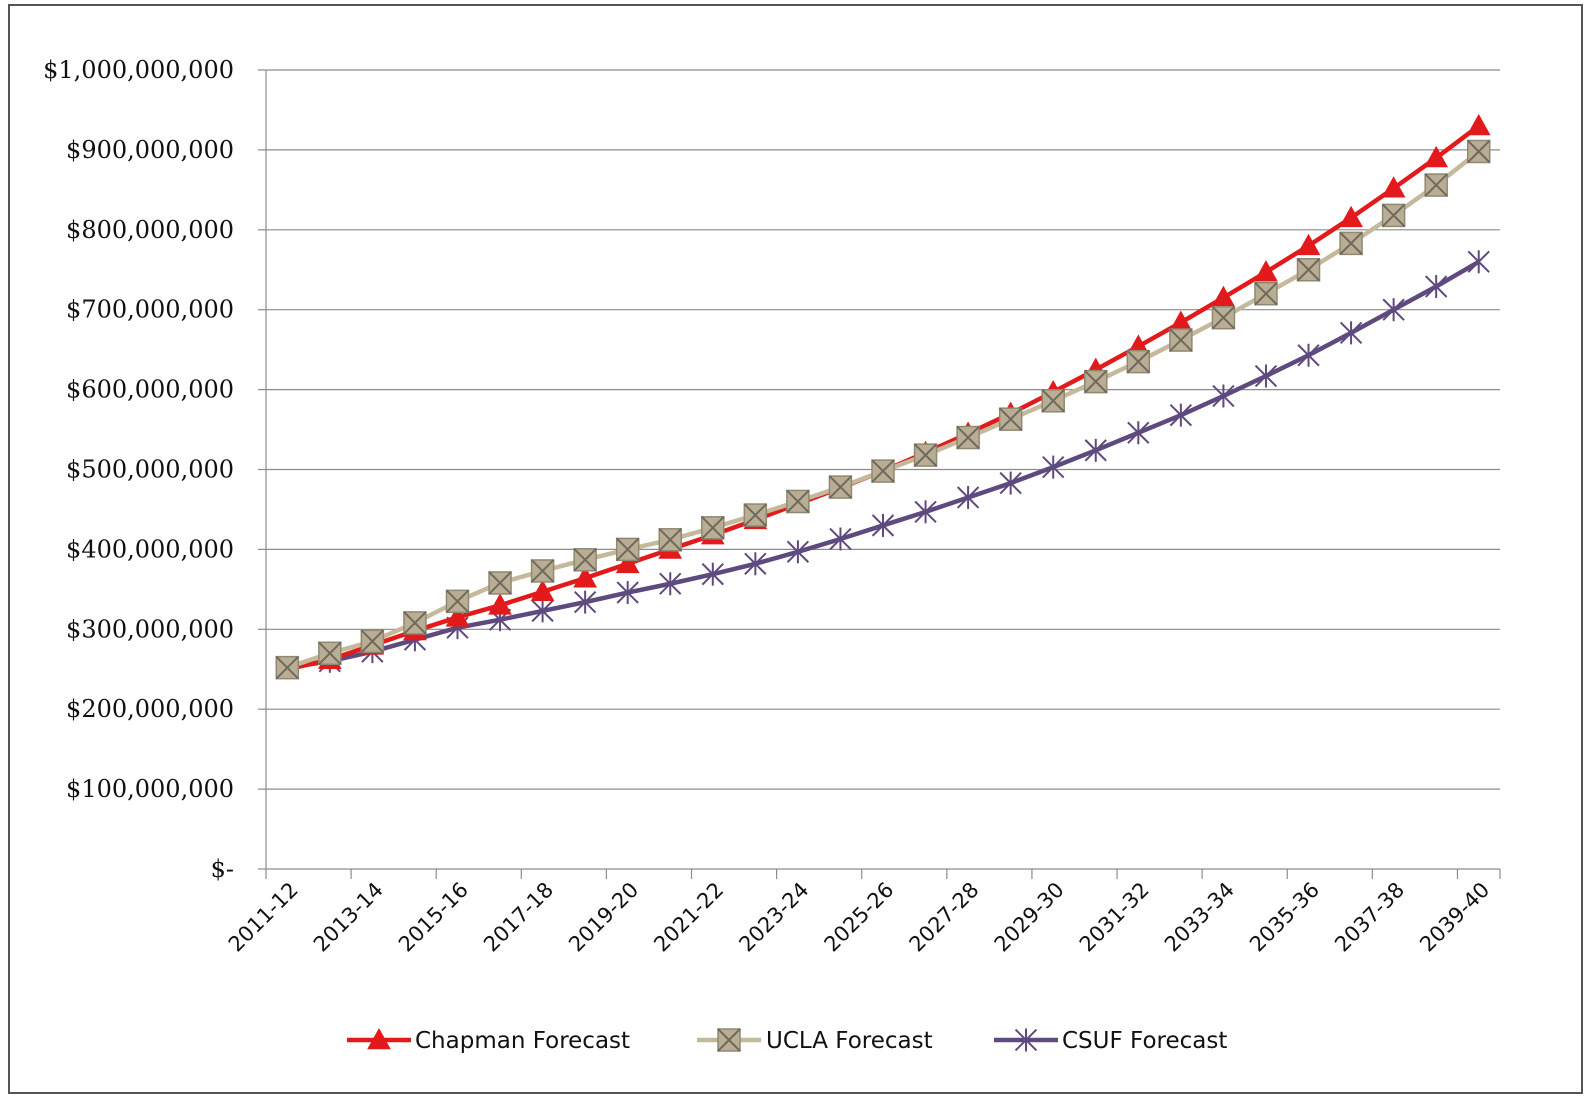  Describe the element at coordinates (849, 1041) in the screenshot. I see `legend-label: UCLA Forecast` at that location.